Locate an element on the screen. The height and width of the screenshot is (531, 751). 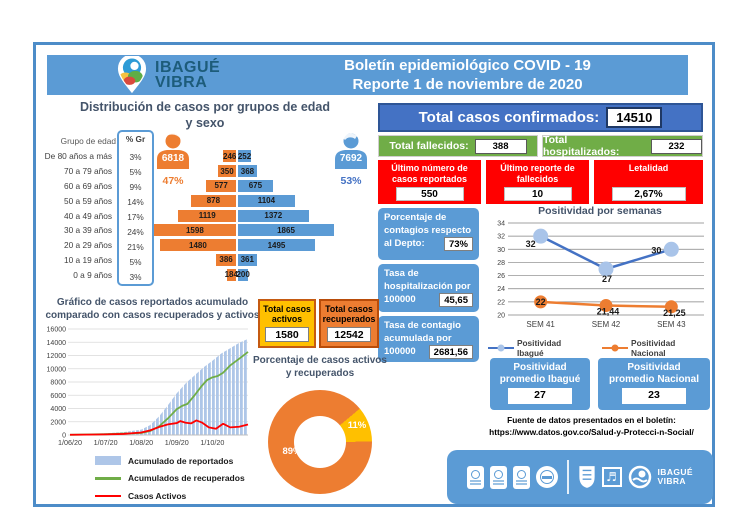
bulletin-title-line2: Reporte 1 de noviembre de 2020 is located at coordinates (467, 84).